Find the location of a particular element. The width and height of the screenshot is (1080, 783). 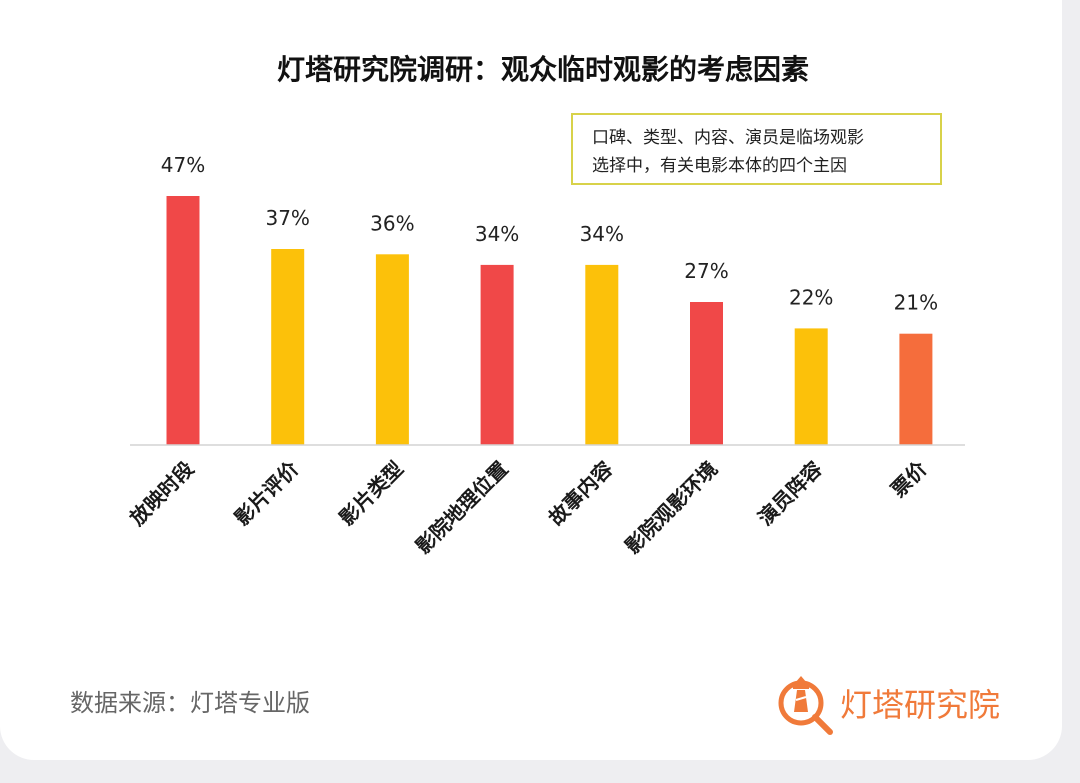

value-labels-group: 47% 37% 36% 34% 34% 27% 22% 21% is located at coordinates (549, 234).